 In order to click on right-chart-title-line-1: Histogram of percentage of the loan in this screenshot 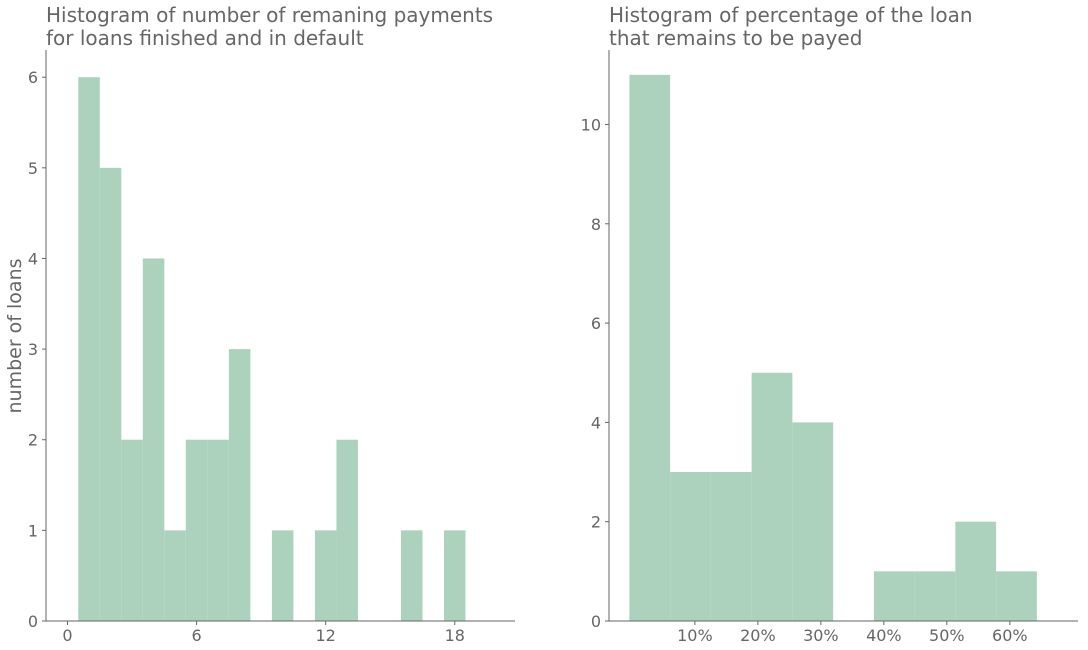, I will do `click(791, 15)`.